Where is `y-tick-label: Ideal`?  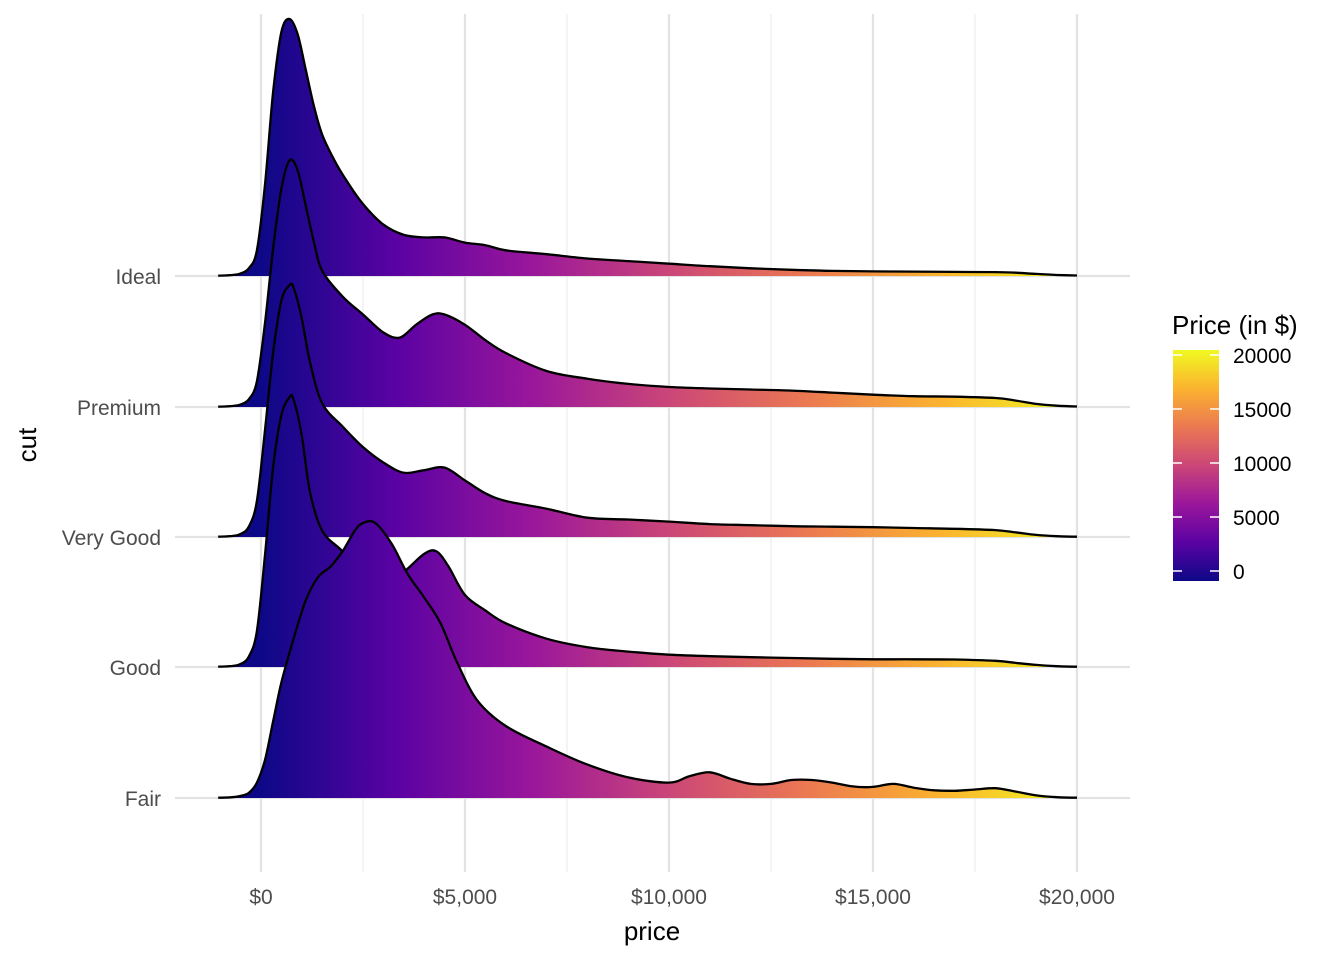
y-tick-label: Ideal is located at coordinates (138, 277).